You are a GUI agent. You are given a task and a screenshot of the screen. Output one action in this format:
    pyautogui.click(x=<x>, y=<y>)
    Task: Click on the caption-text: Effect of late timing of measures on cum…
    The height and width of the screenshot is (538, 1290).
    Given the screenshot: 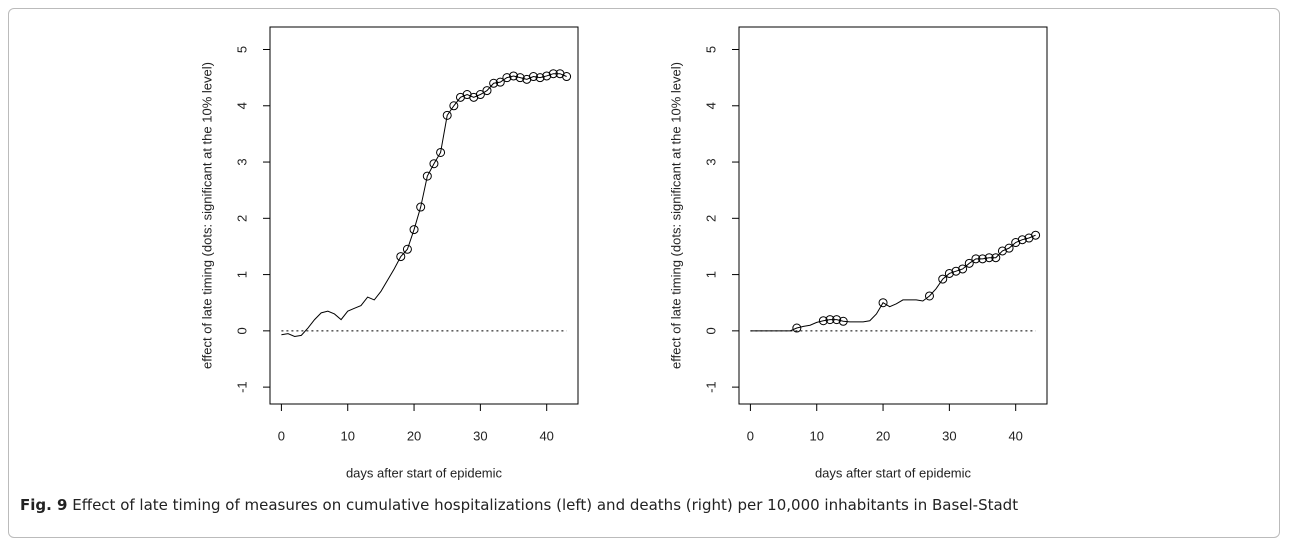 What is the action you would take?
    pyautogui.click(x=545, y=505)
    